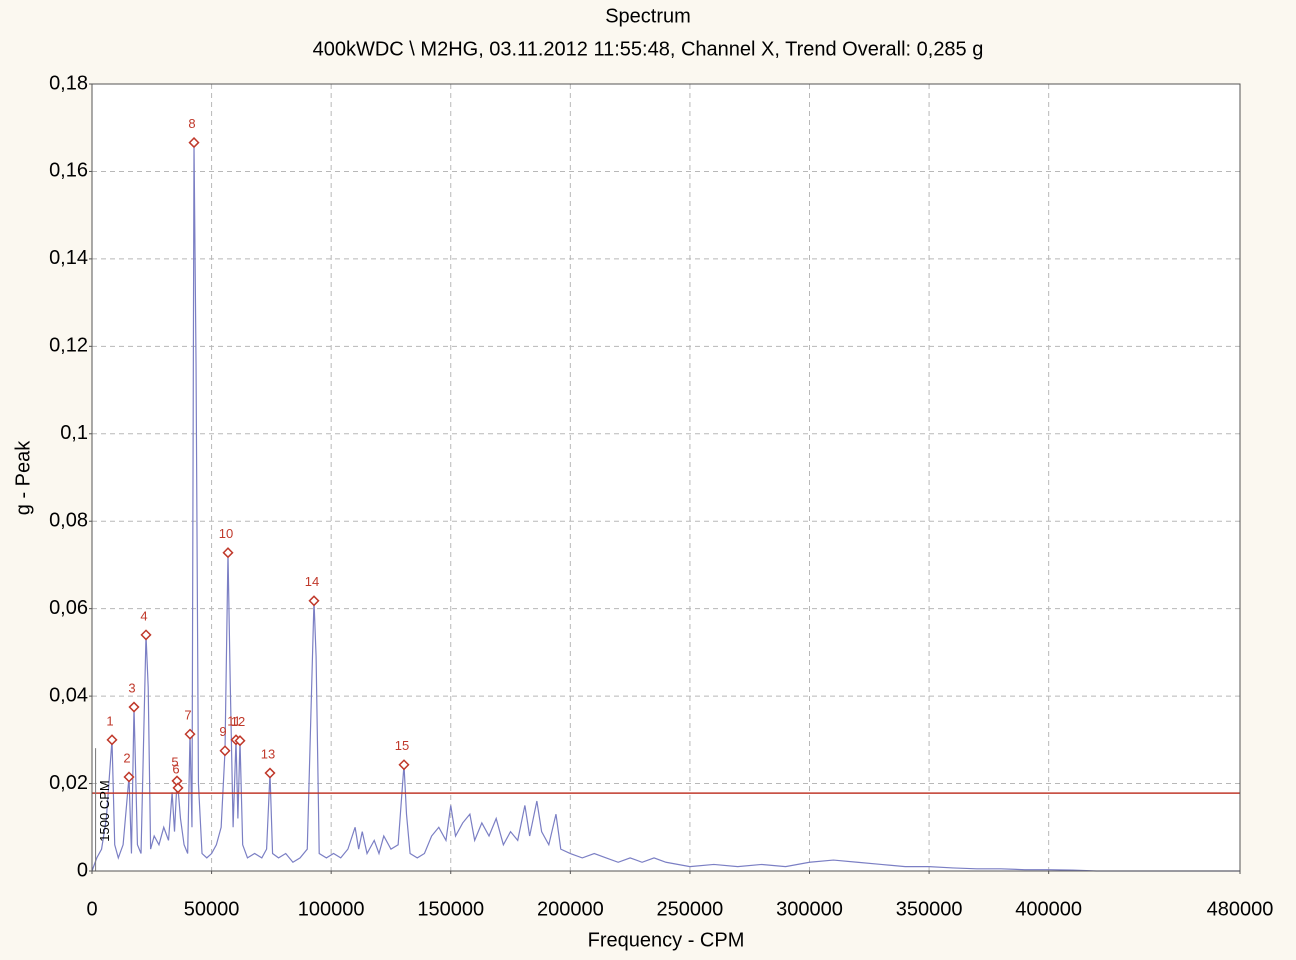 The height and width of the screenshot is (960, 1296). What do you see at coordinates (666, 940) in the screenshot?
I see `x-axis-label: Frequency - CPM` at bounding box center [666, 940].